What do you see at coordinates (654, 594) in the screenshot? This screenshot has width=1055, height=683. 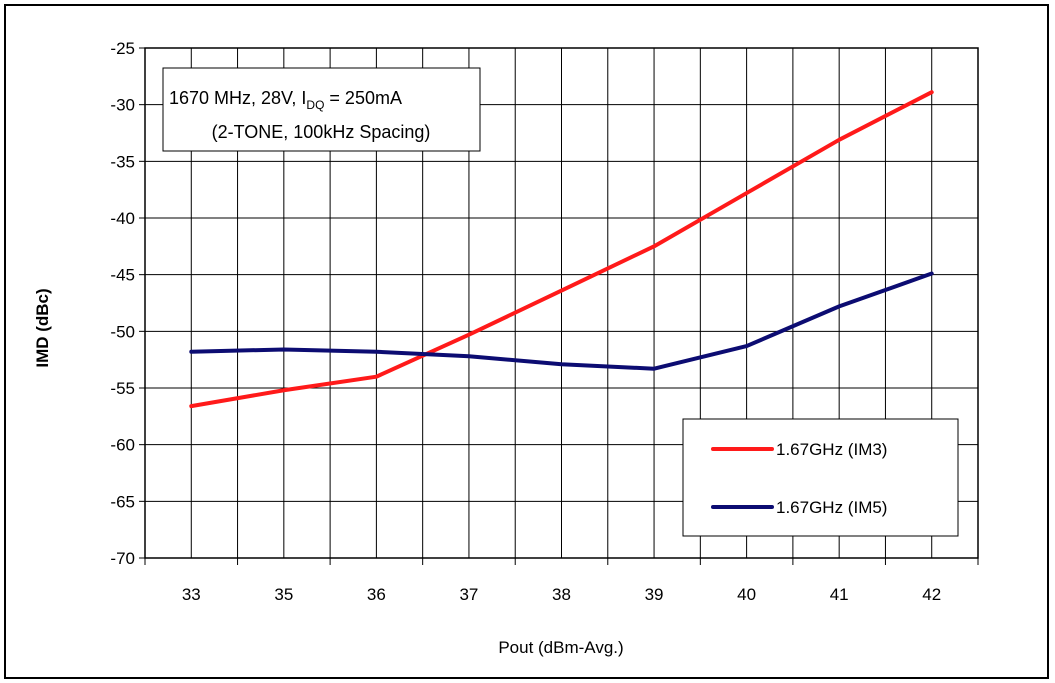 I see `x-tick-label: 39` at bounding box center [654, 594].